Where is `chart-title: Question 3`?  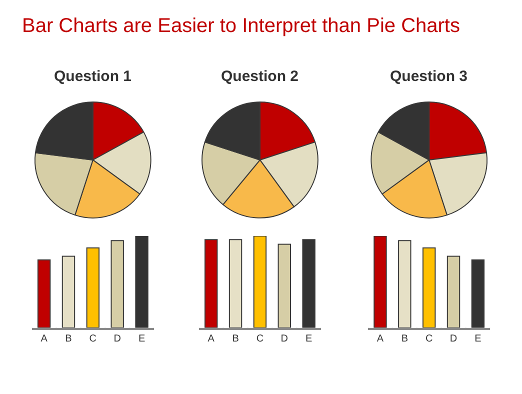
chart-title: Question 3 is located at coordinates (429, 76).